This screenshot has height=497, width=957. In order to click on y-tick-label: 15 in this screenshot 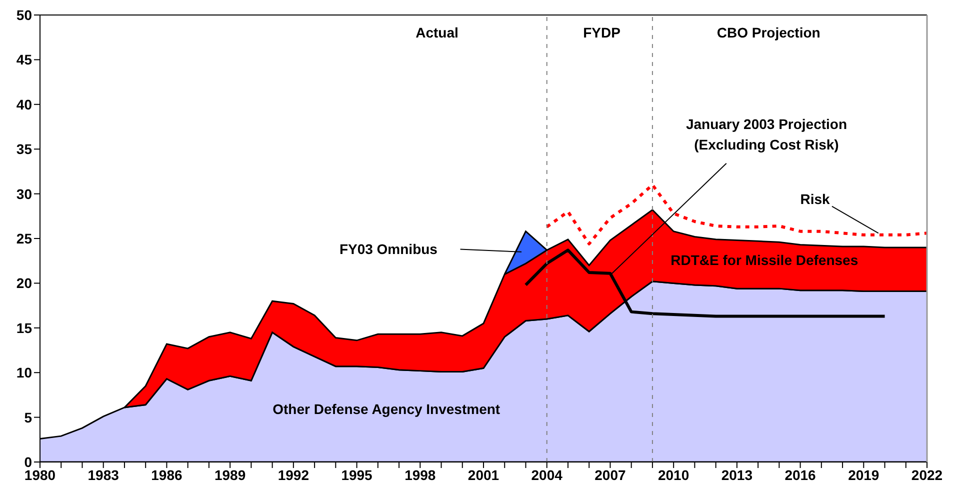, I will do `click(24, 328)`.